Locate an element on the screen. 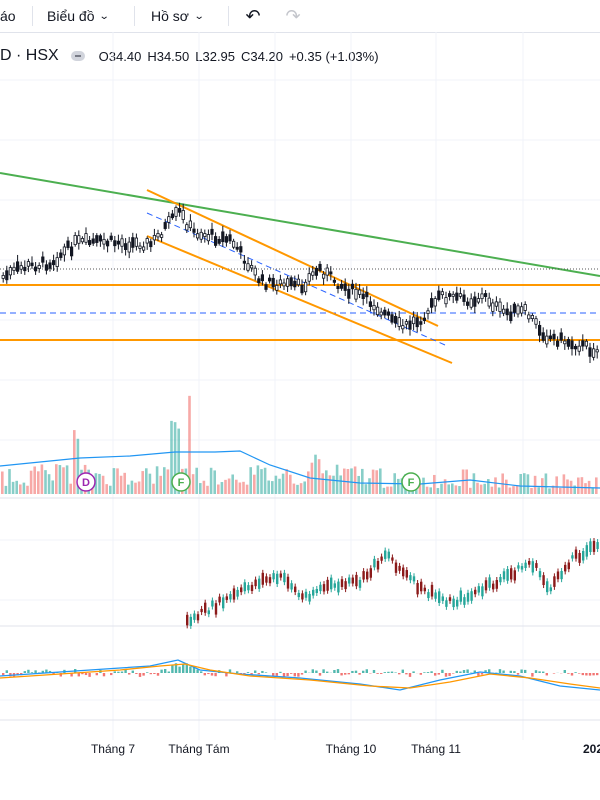 This screenshot has width=600, height=800. x-axis-year-label: 202 is located at coordinates (591, 749).